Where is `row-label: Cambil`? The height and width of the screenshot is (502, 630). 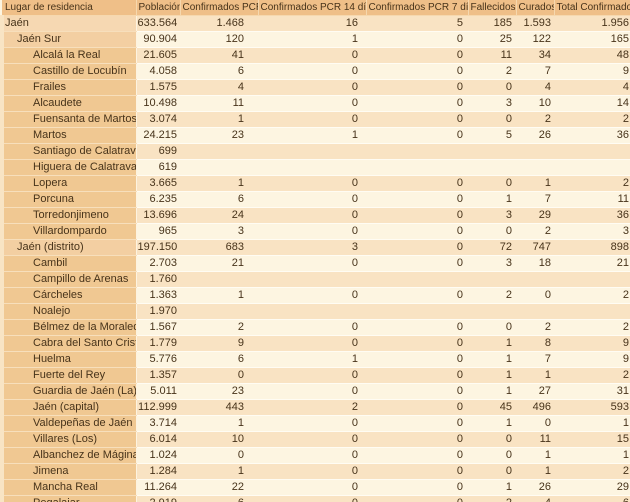 row-label: Cambil is located at coordinates (68, 263).